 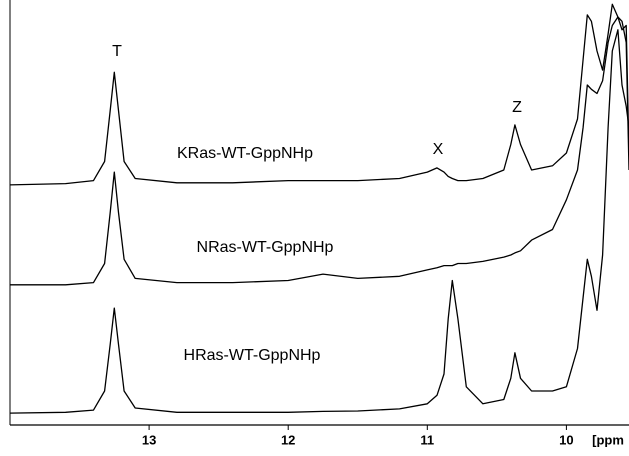 What do you see at coordinates (566, 439) in the screenshot?
I see `x-tick-label: 10` at bounding box center [566, 439].